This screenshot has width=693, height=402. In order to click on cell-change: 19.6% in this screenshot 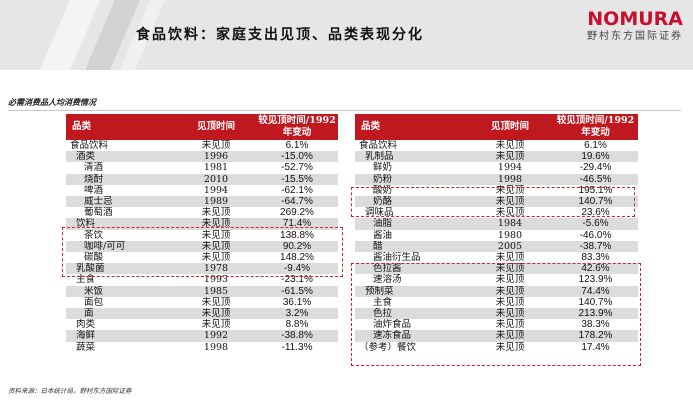, I will do `click(595, 157)`.